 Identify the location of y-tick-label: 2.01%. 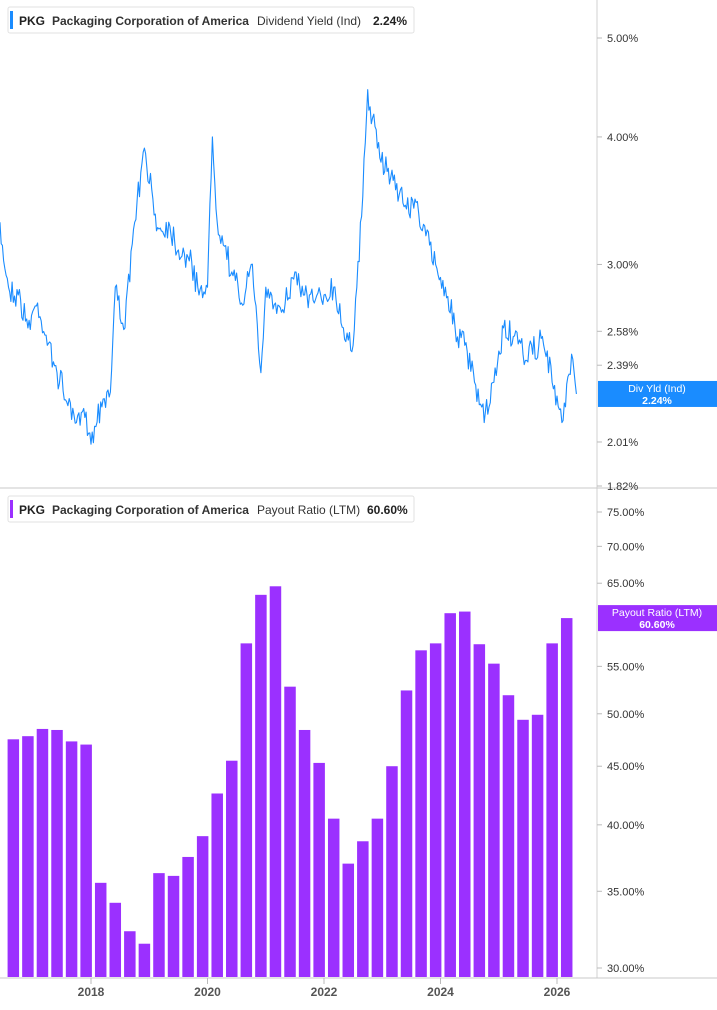
(622, 443).